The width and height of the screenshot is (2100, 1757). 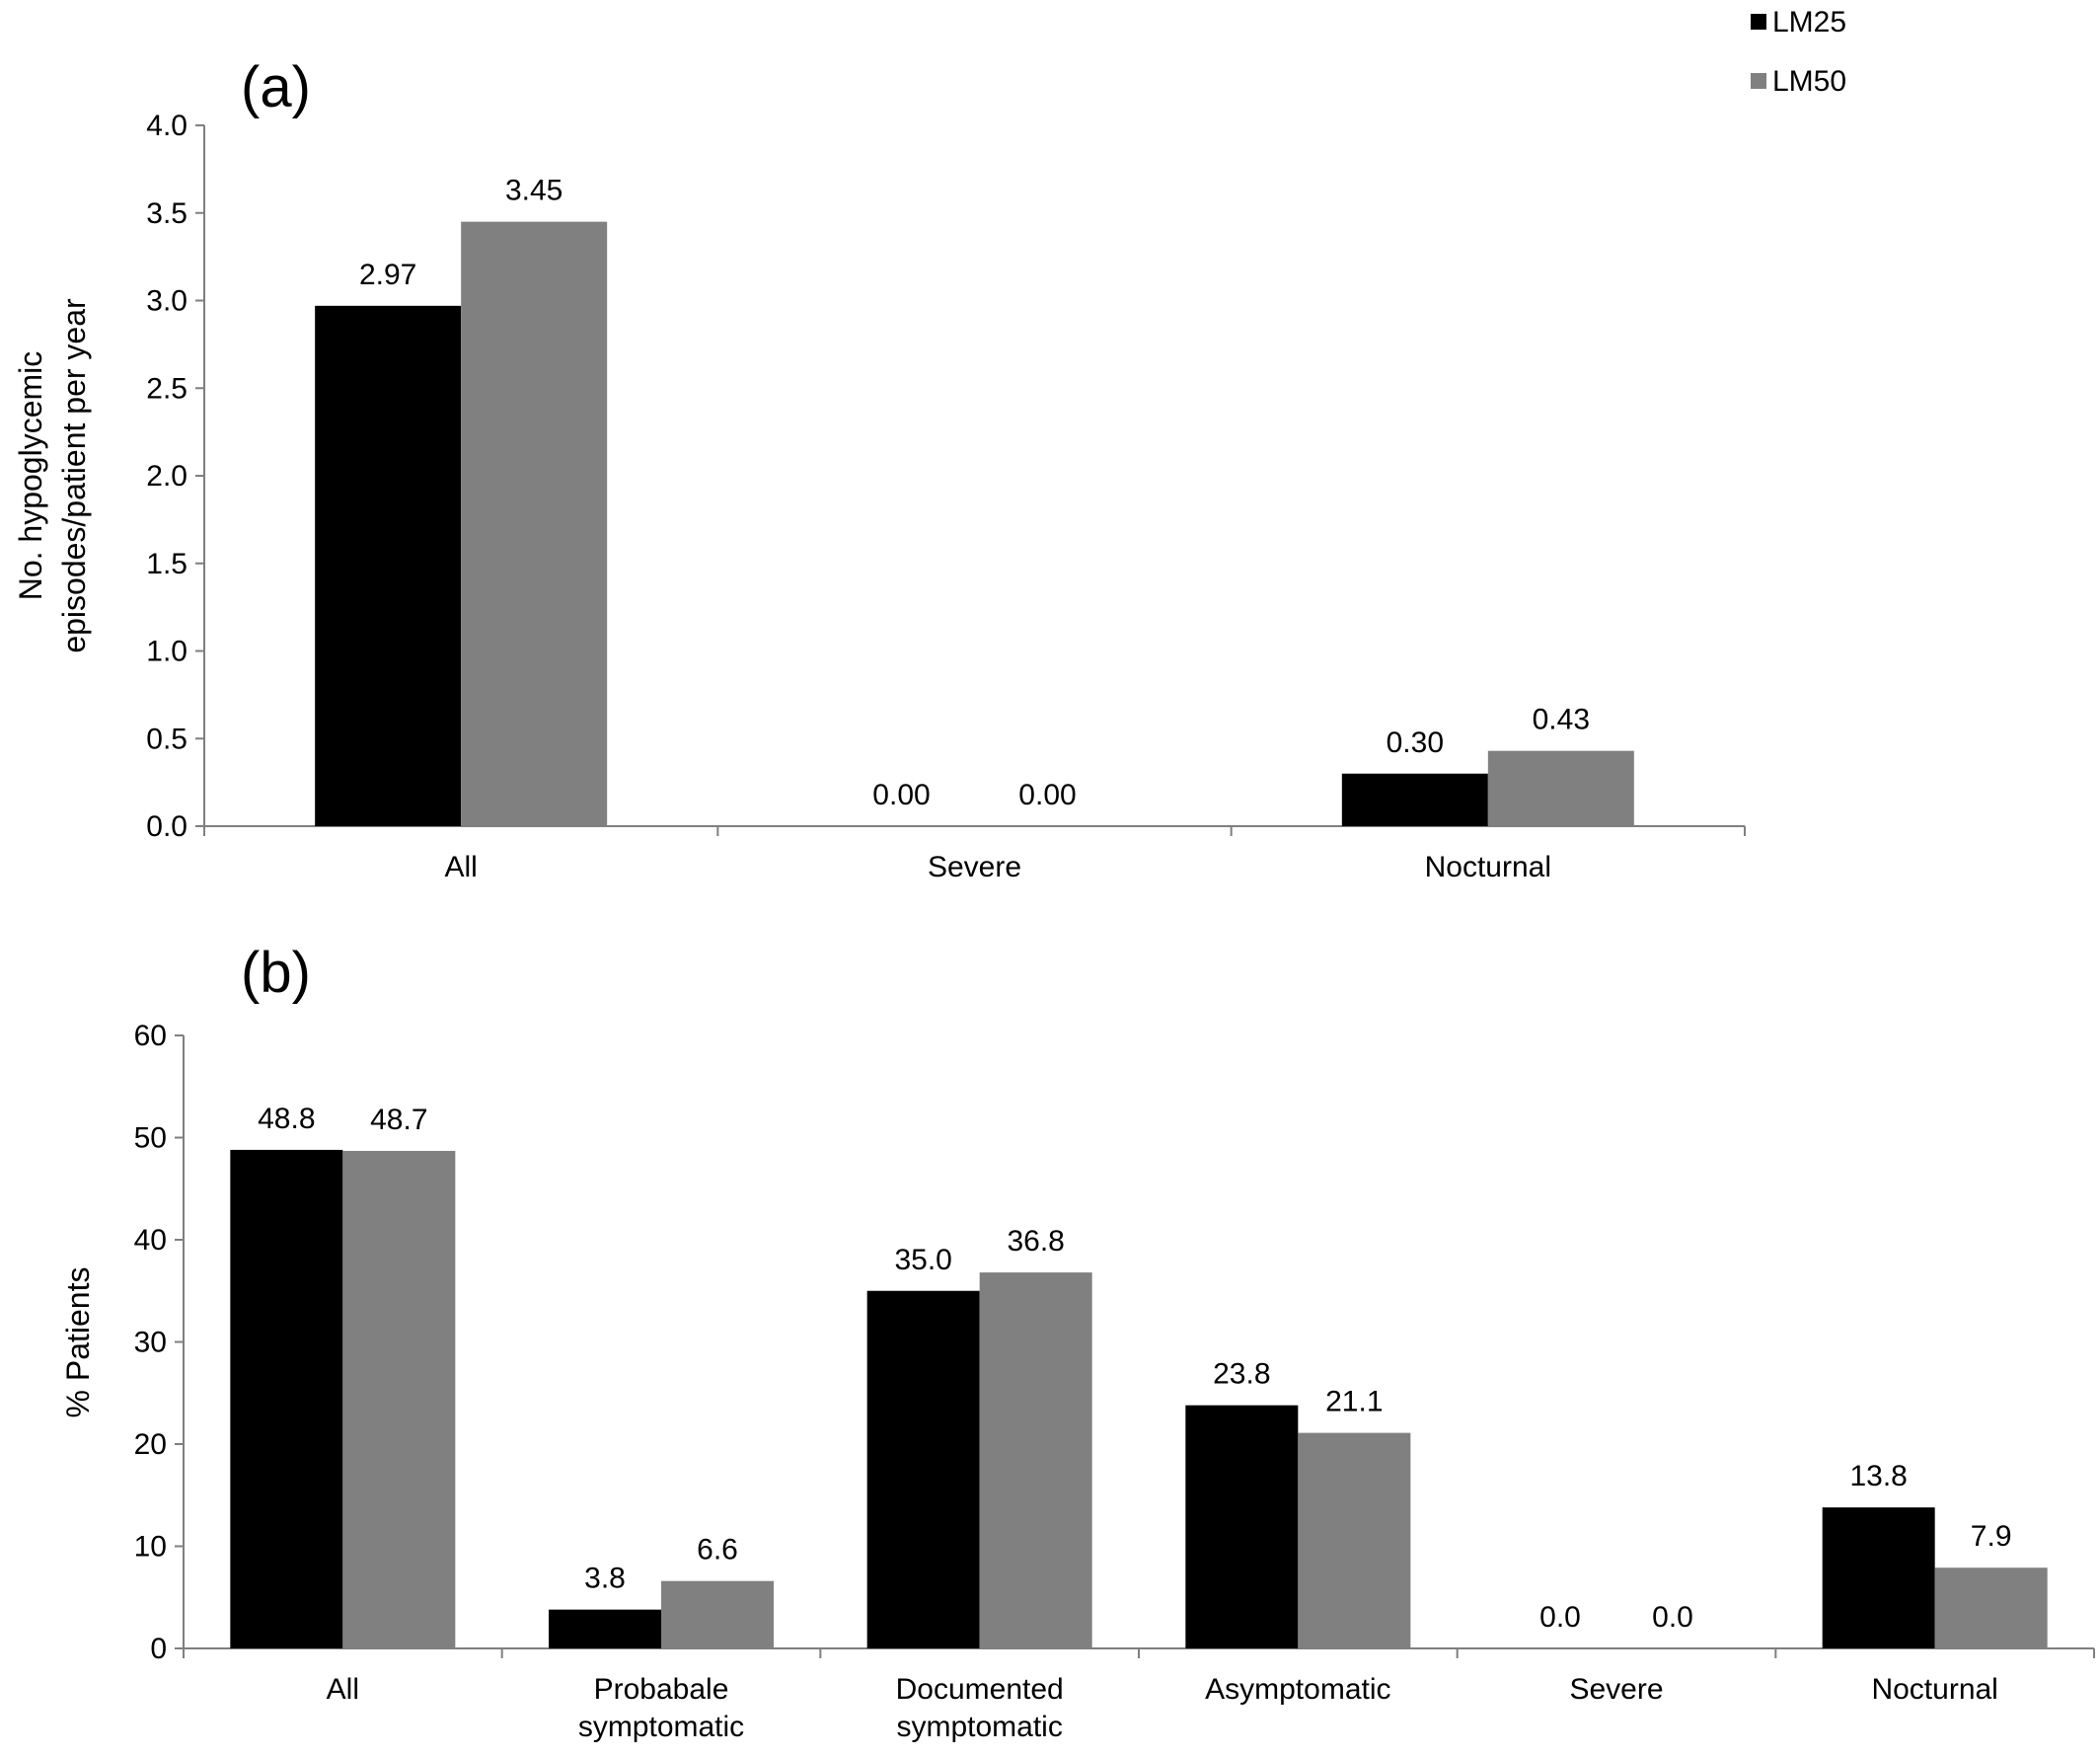 What do you see at coordinates (151, 1036) in the screenshot?
I see `y-tick-label: 60` at bounding box center [151, 1036].